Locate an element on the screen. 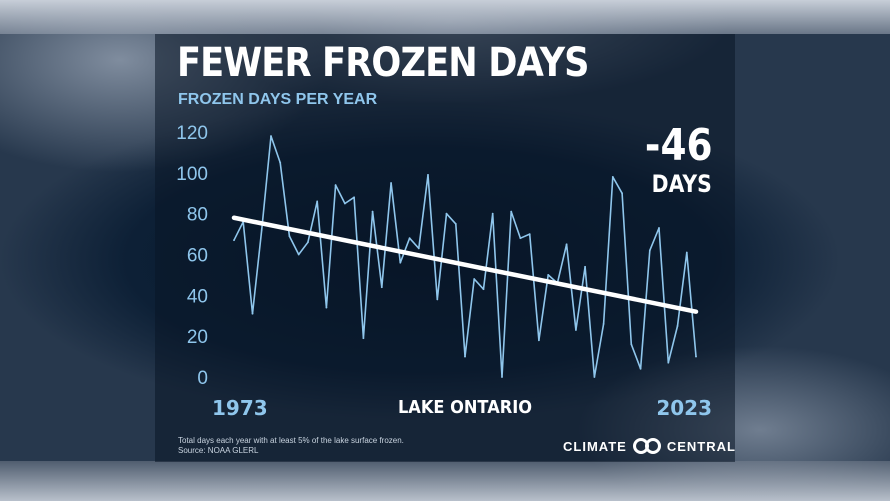  trend-line is located at coordinates (465, 264).